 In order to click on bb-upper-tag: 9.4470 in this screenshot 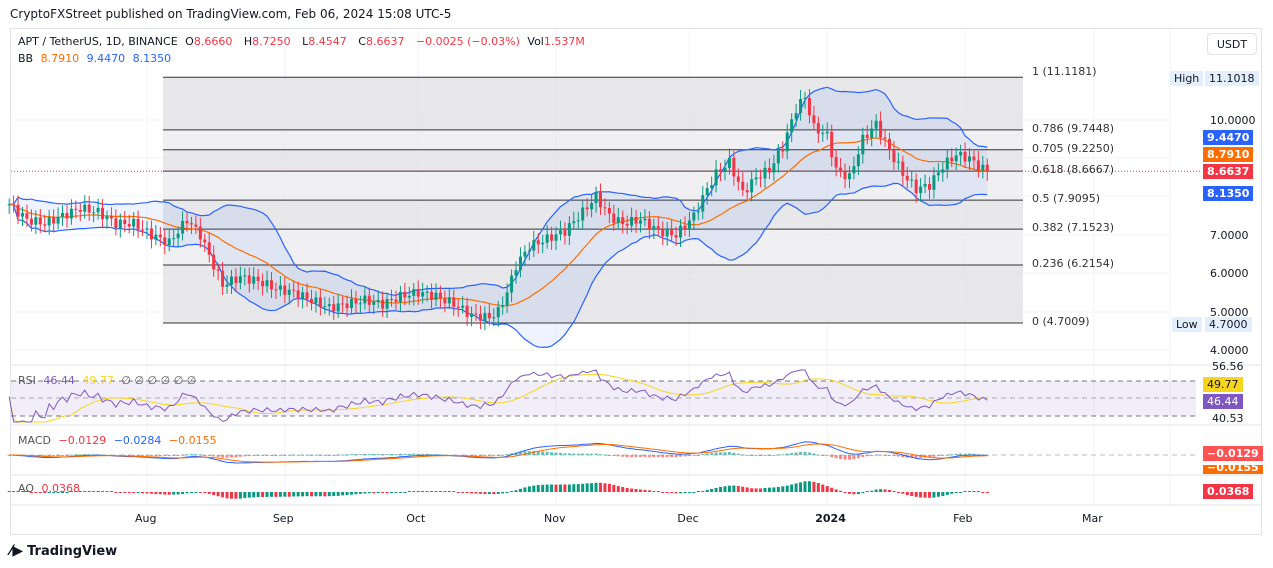, I will do `click(1228, 137)`.